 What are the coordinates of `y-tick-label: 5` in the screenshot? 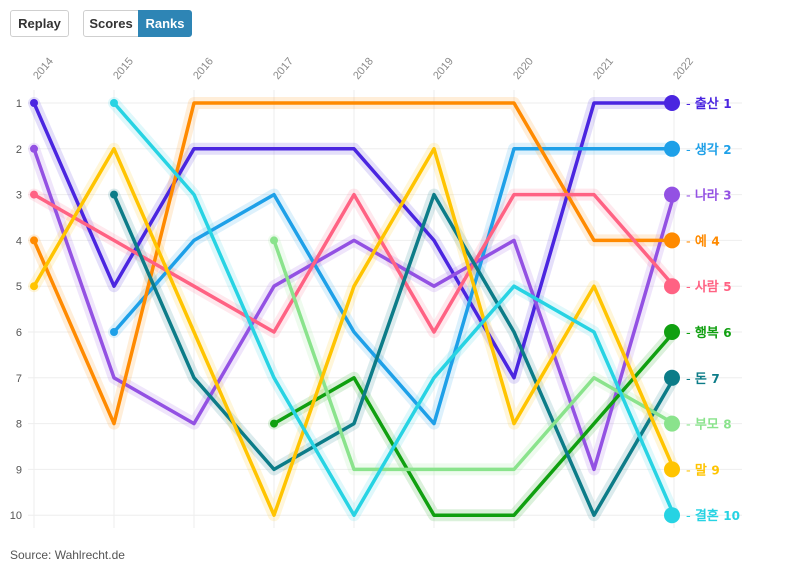 It's located at (19, 287).